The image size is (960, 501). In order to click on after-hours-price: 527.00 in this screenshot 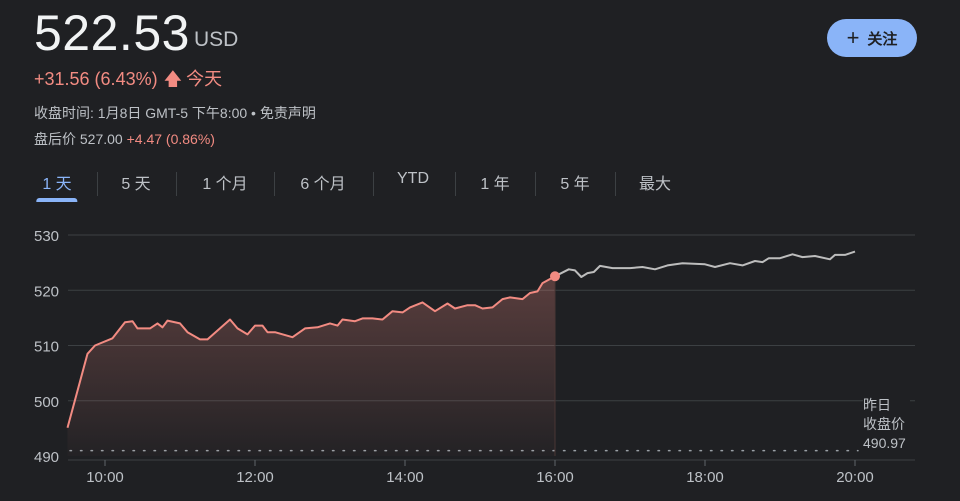, I will do `click(101, 139)`.